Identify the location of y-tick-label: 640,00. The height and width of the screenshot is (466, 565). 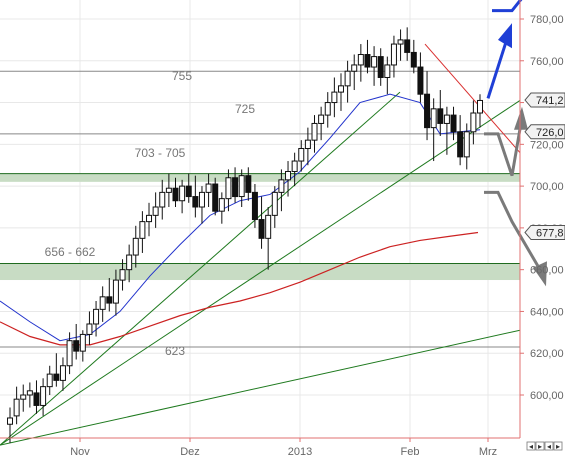
(547, 312).